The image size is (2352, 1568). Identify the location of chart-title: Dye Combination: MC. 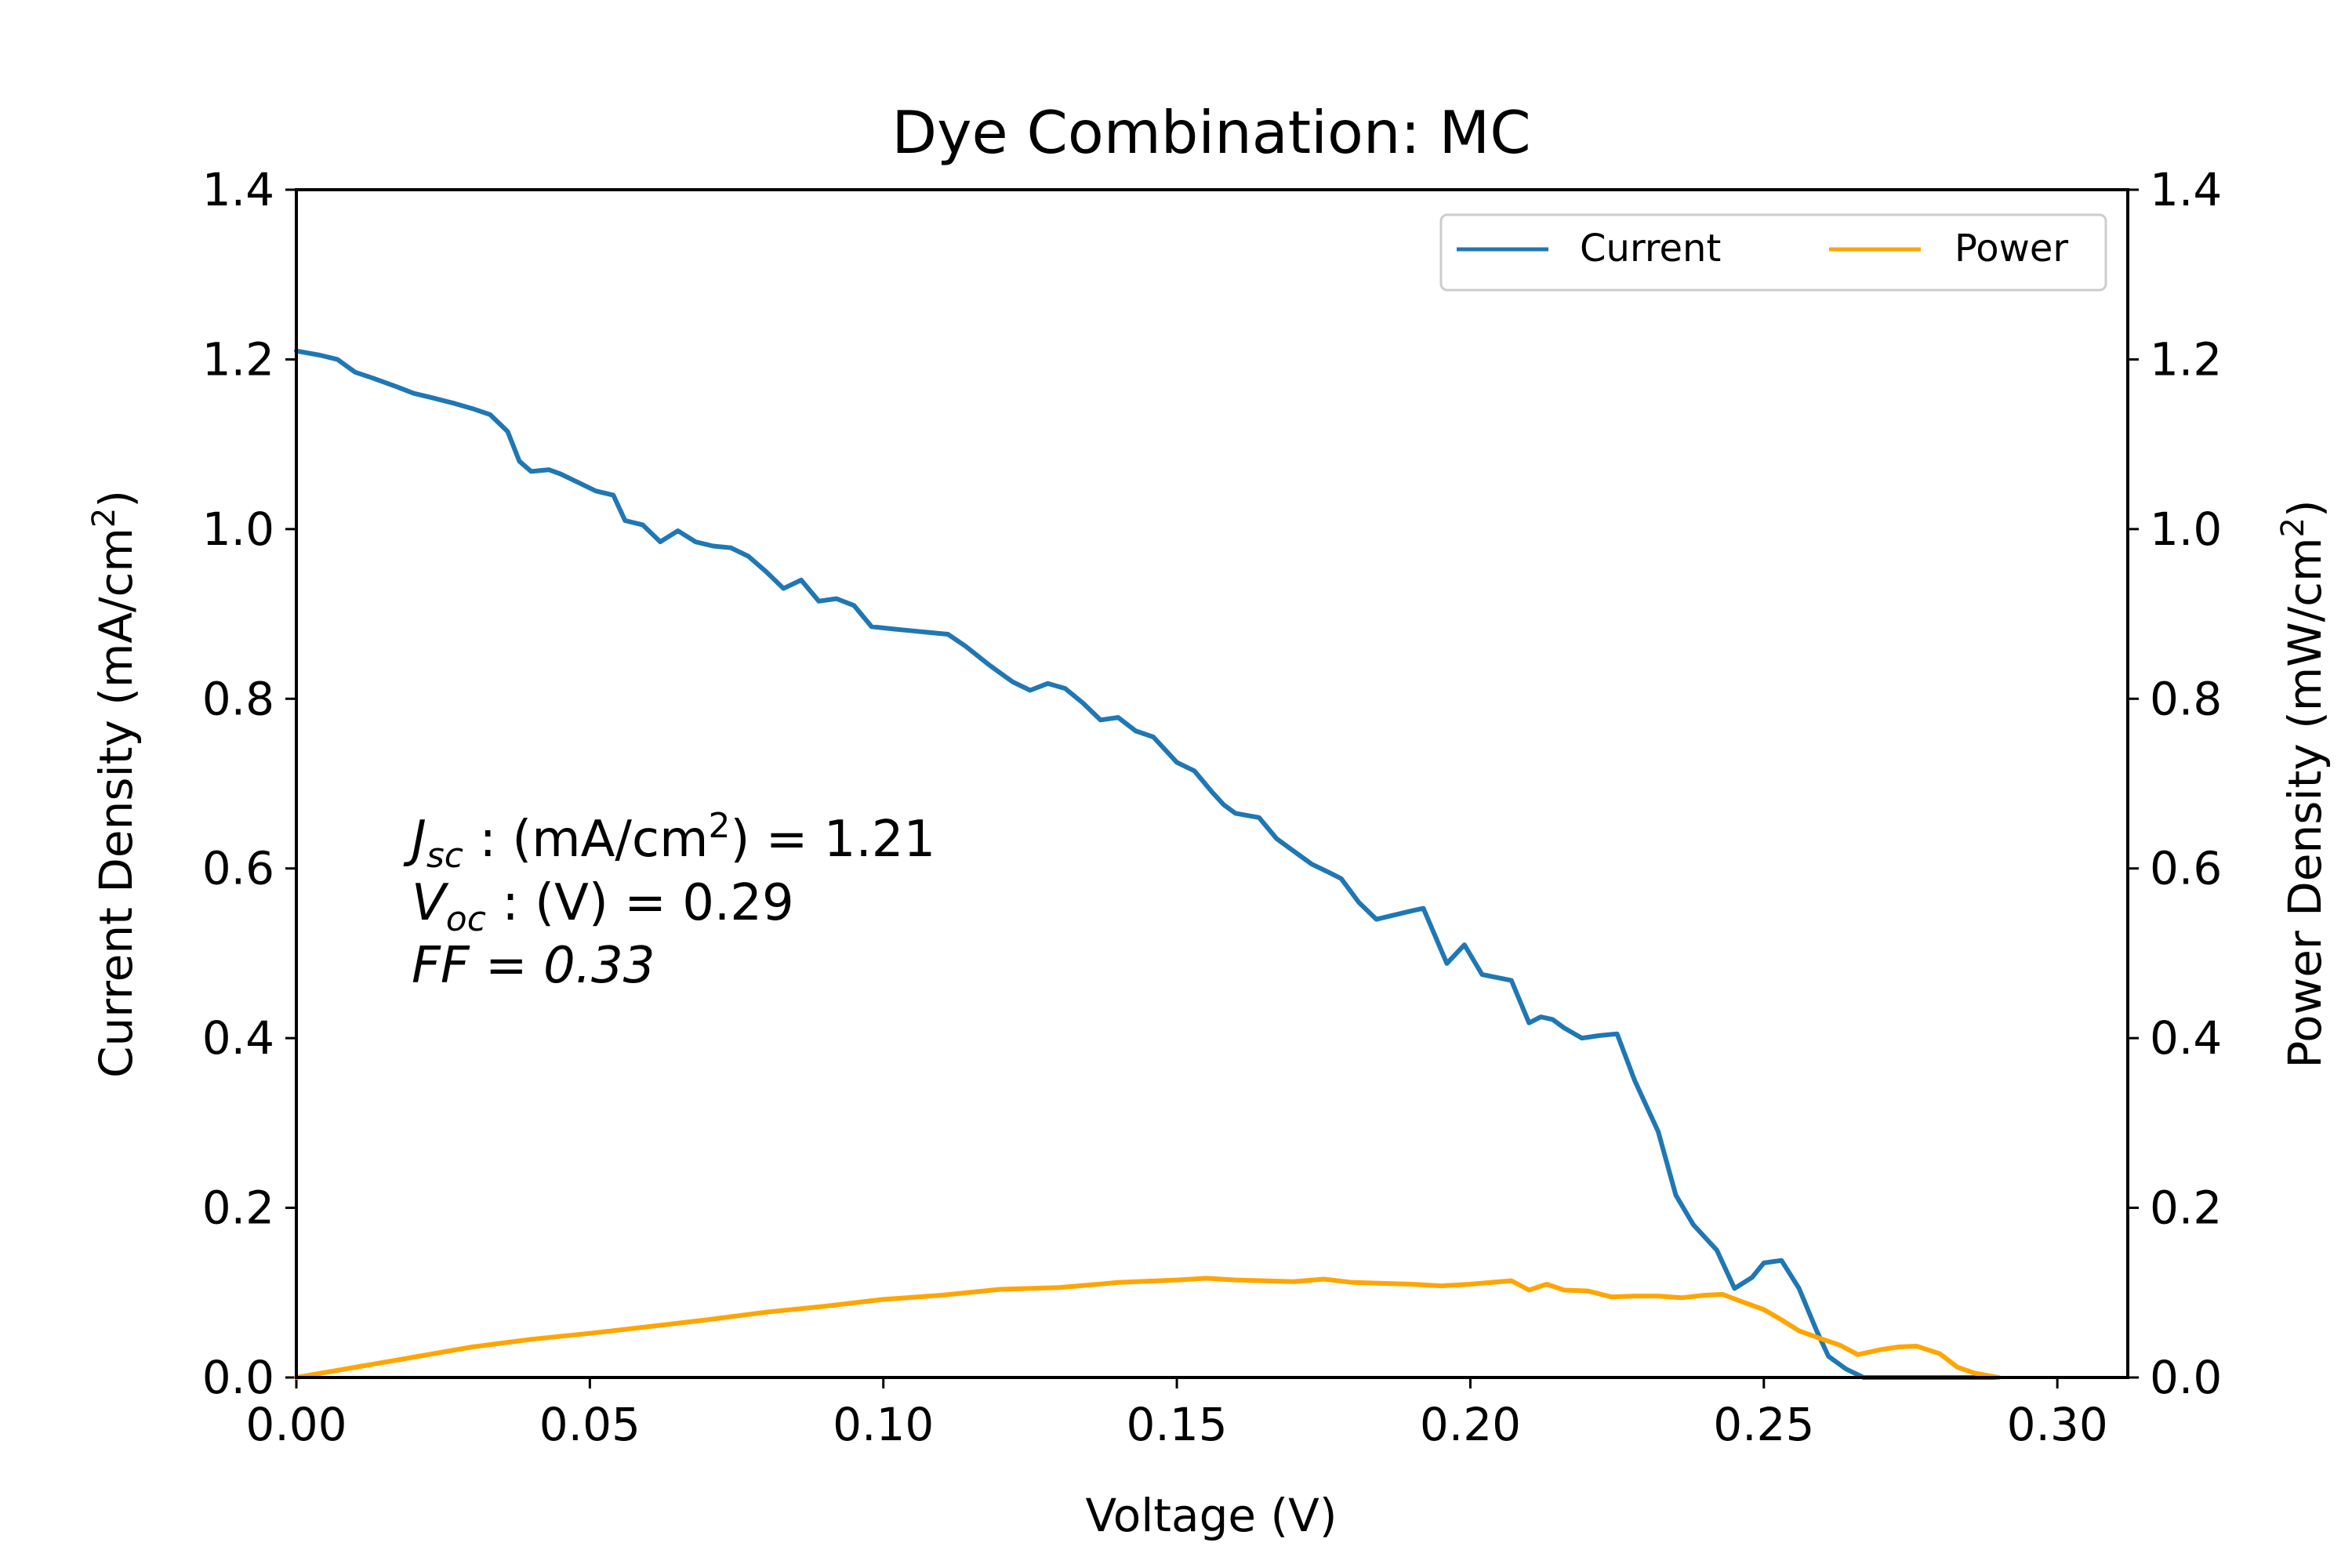
(1210, 132).